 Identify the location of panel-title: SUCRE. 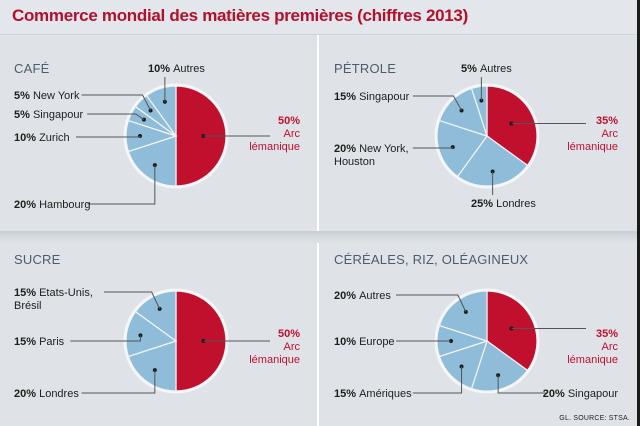
(37, 259).